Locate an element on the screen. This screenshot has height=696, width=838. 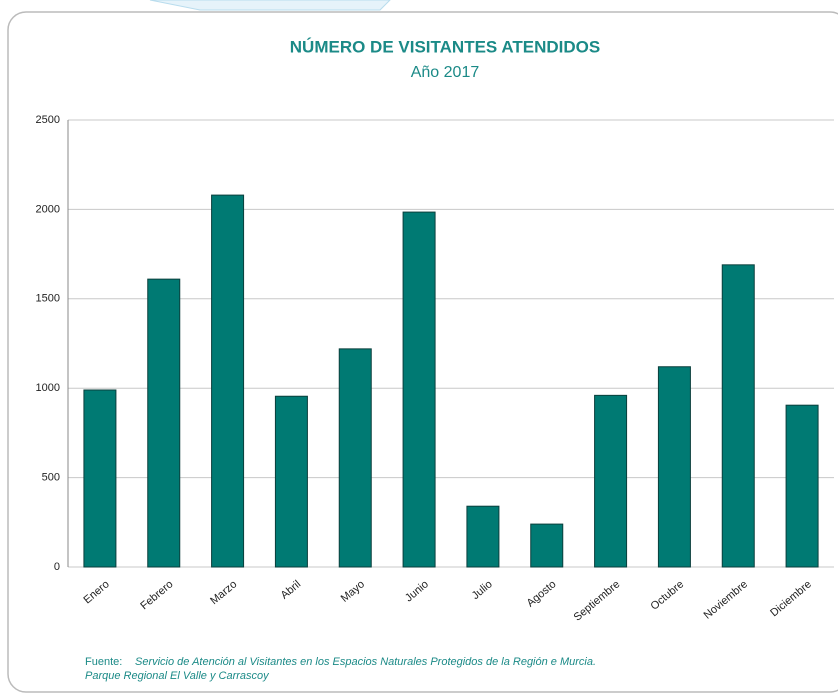
decoration is located at coordinates (270, 5).